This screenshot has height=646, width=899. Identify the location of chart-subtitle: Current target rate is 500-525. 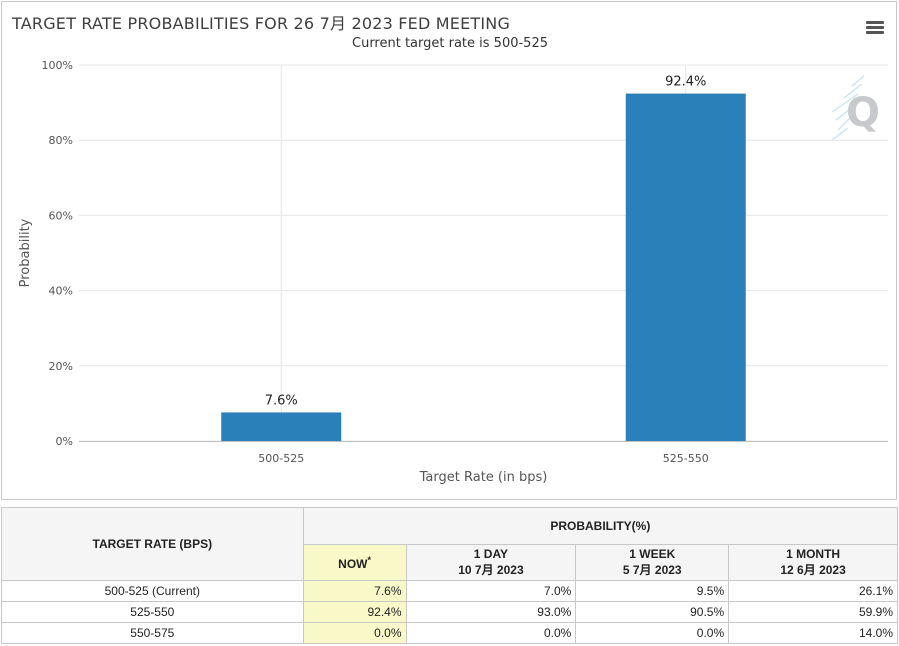
(450, 43).